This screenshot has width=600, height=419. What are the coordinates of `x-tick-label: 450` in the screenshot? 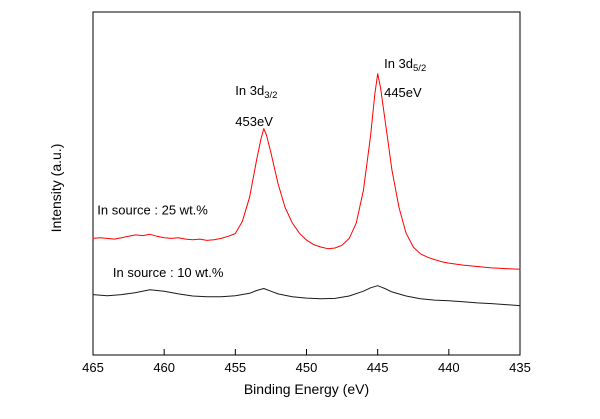 It's located at (307, 367).